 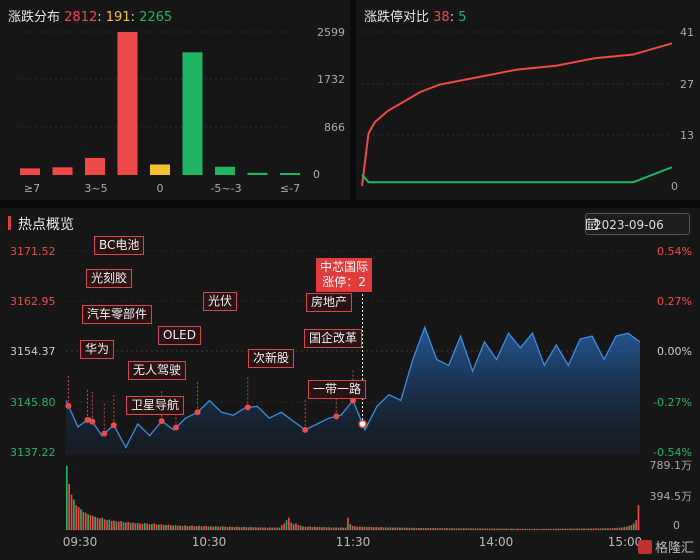 I want to click on tag-huawei: 华为, so click(x=97, y=349).